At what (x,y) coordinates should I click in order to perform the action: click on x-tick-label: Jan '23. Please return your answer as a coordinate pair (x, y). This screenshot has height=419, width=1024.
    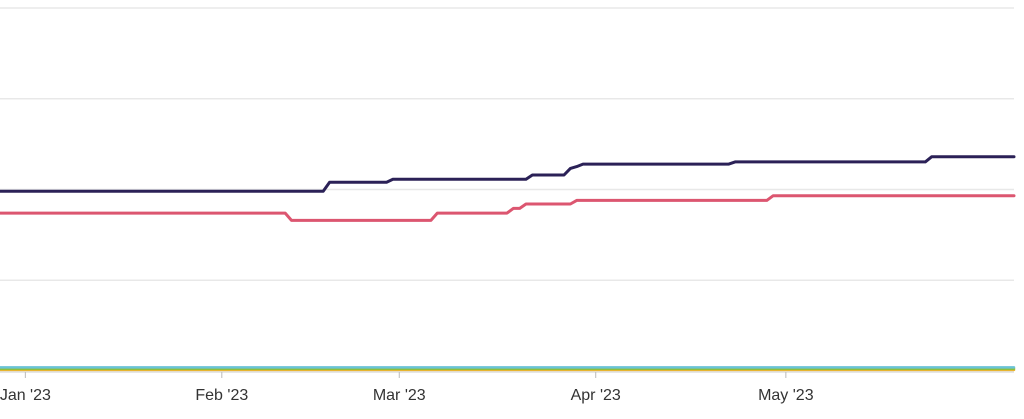
    Looking at the image, I should click on (25, 395).